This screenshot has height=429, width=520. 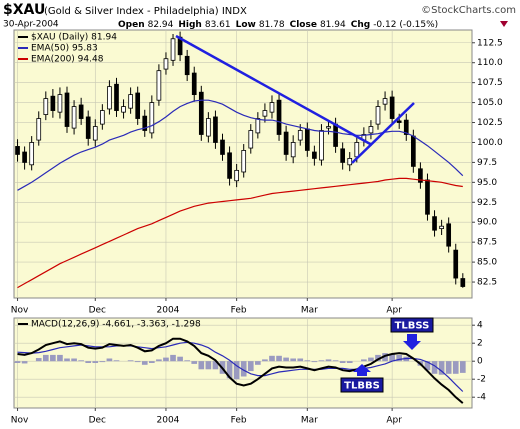 What do you see at coordinates (481, 398) in the screenshot?
I see `y-tick-label: -4` at bounding box center [481, 398].